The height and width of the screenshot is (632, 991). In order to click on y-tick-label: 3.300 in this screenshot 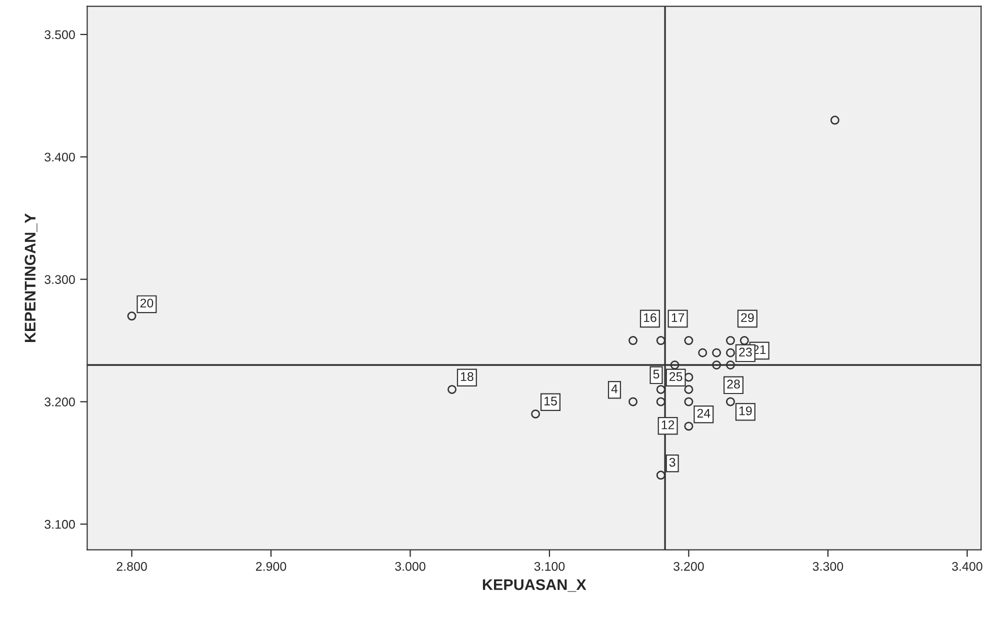, I will do `click(59, 279)`.